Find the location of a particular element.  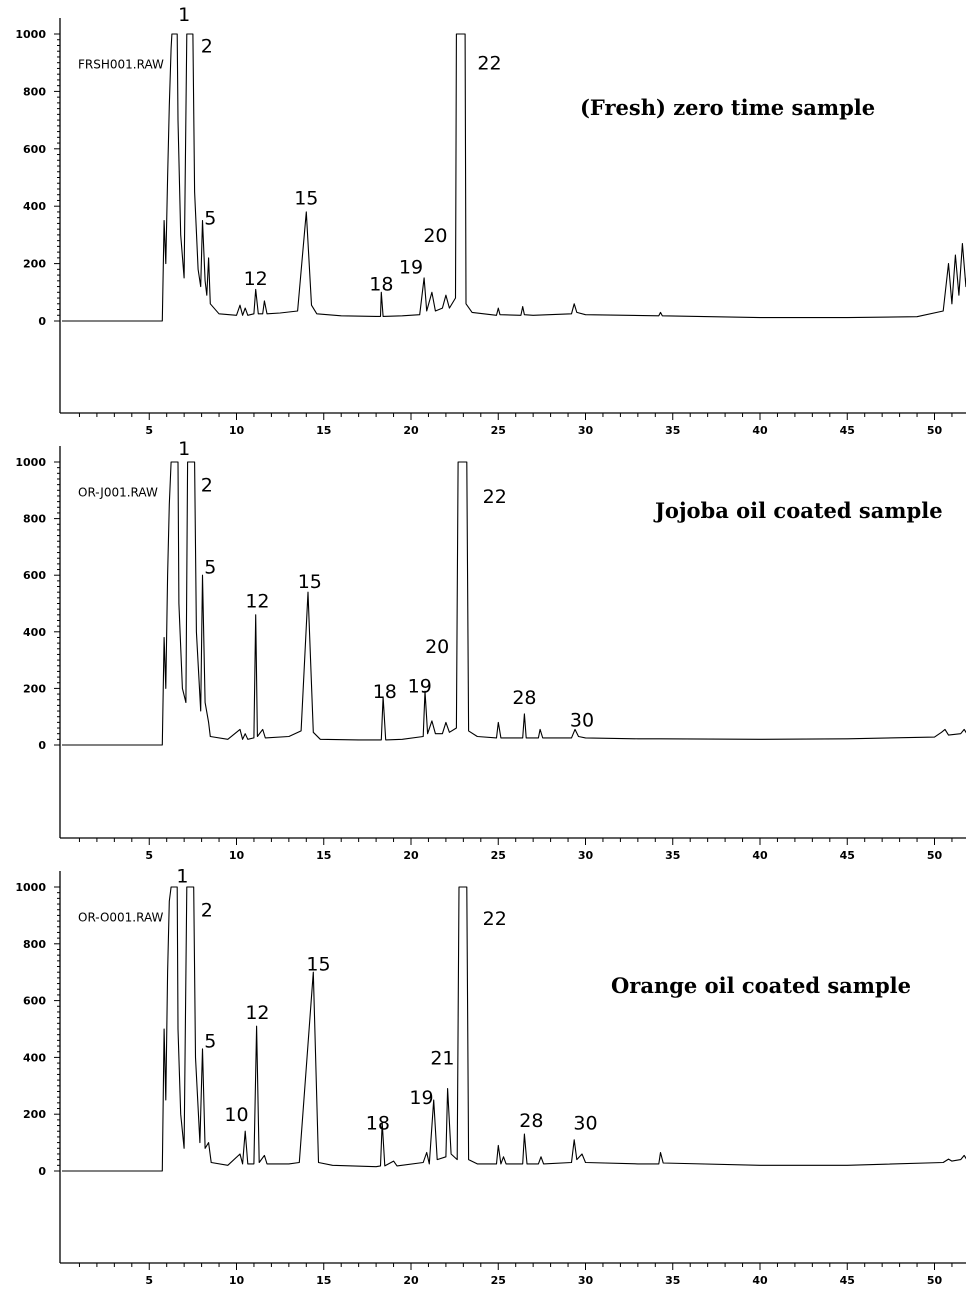

sample-title: Orange oil coated sample is located at coordinates (761, 985).